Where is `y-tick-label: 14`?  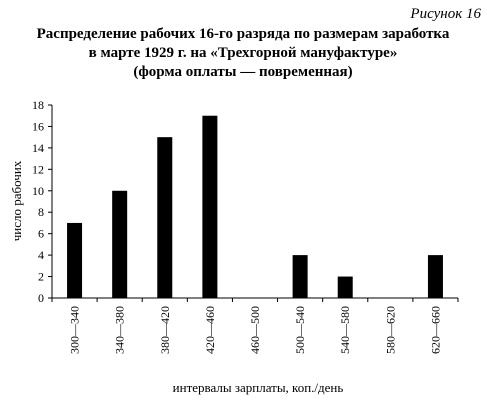 y-tick-label: 14 is located at coordinates (38, 148).